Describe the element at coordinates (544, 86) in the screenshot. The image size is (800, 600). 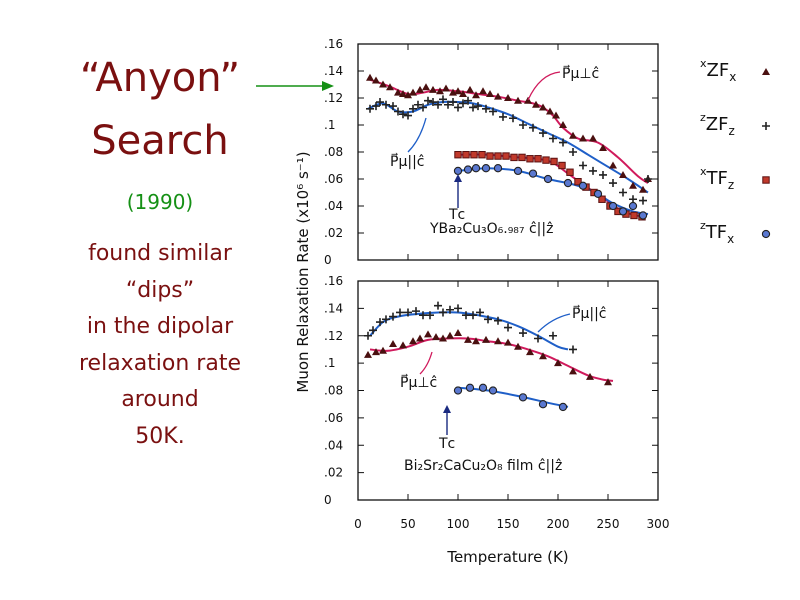
I see `label-perp-pointer` at that location.